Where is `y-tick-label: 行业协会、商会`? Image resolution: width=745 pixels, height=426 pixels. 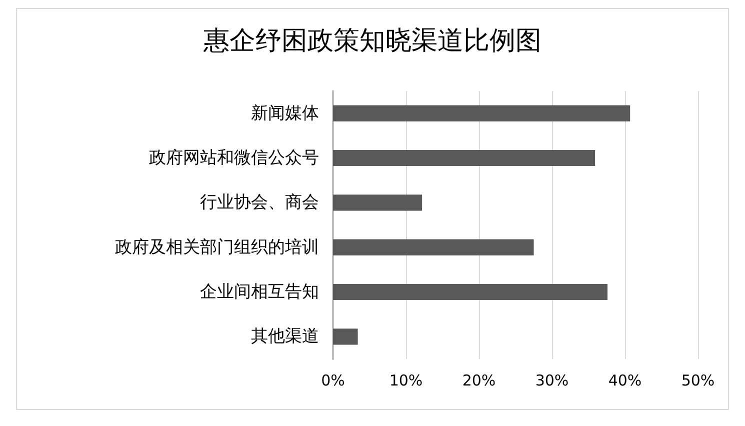 y-tick-label: 行业协会、商会 is located at coordinates (259, 202).